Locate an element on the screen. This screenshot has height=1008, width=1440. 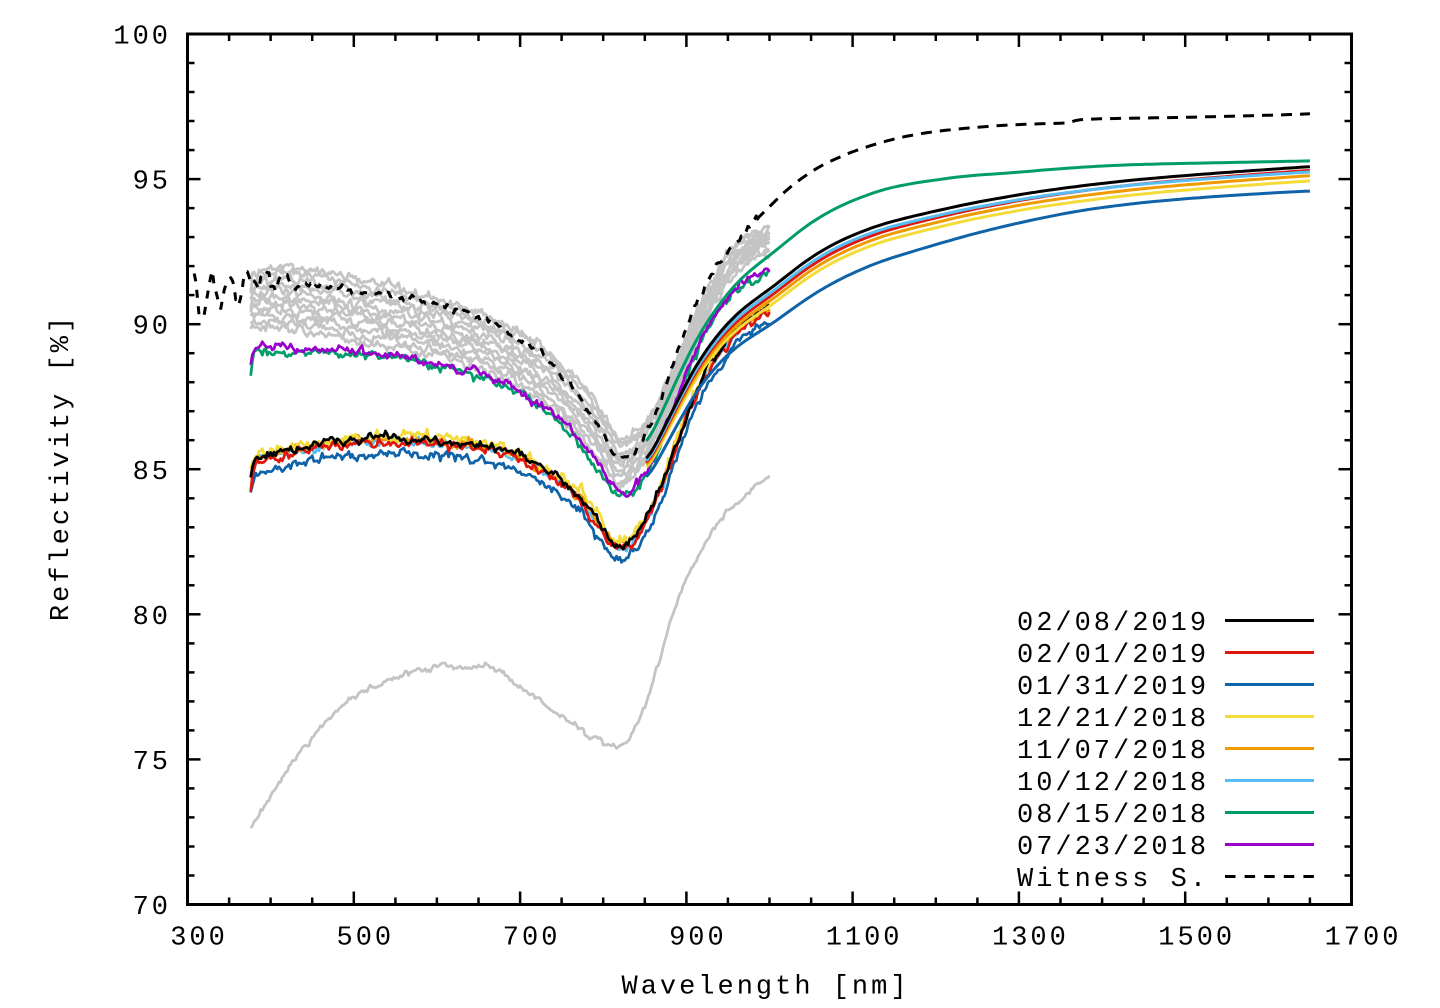
svg-text: 01/31/2019 is located at coordinates (1113, 688).